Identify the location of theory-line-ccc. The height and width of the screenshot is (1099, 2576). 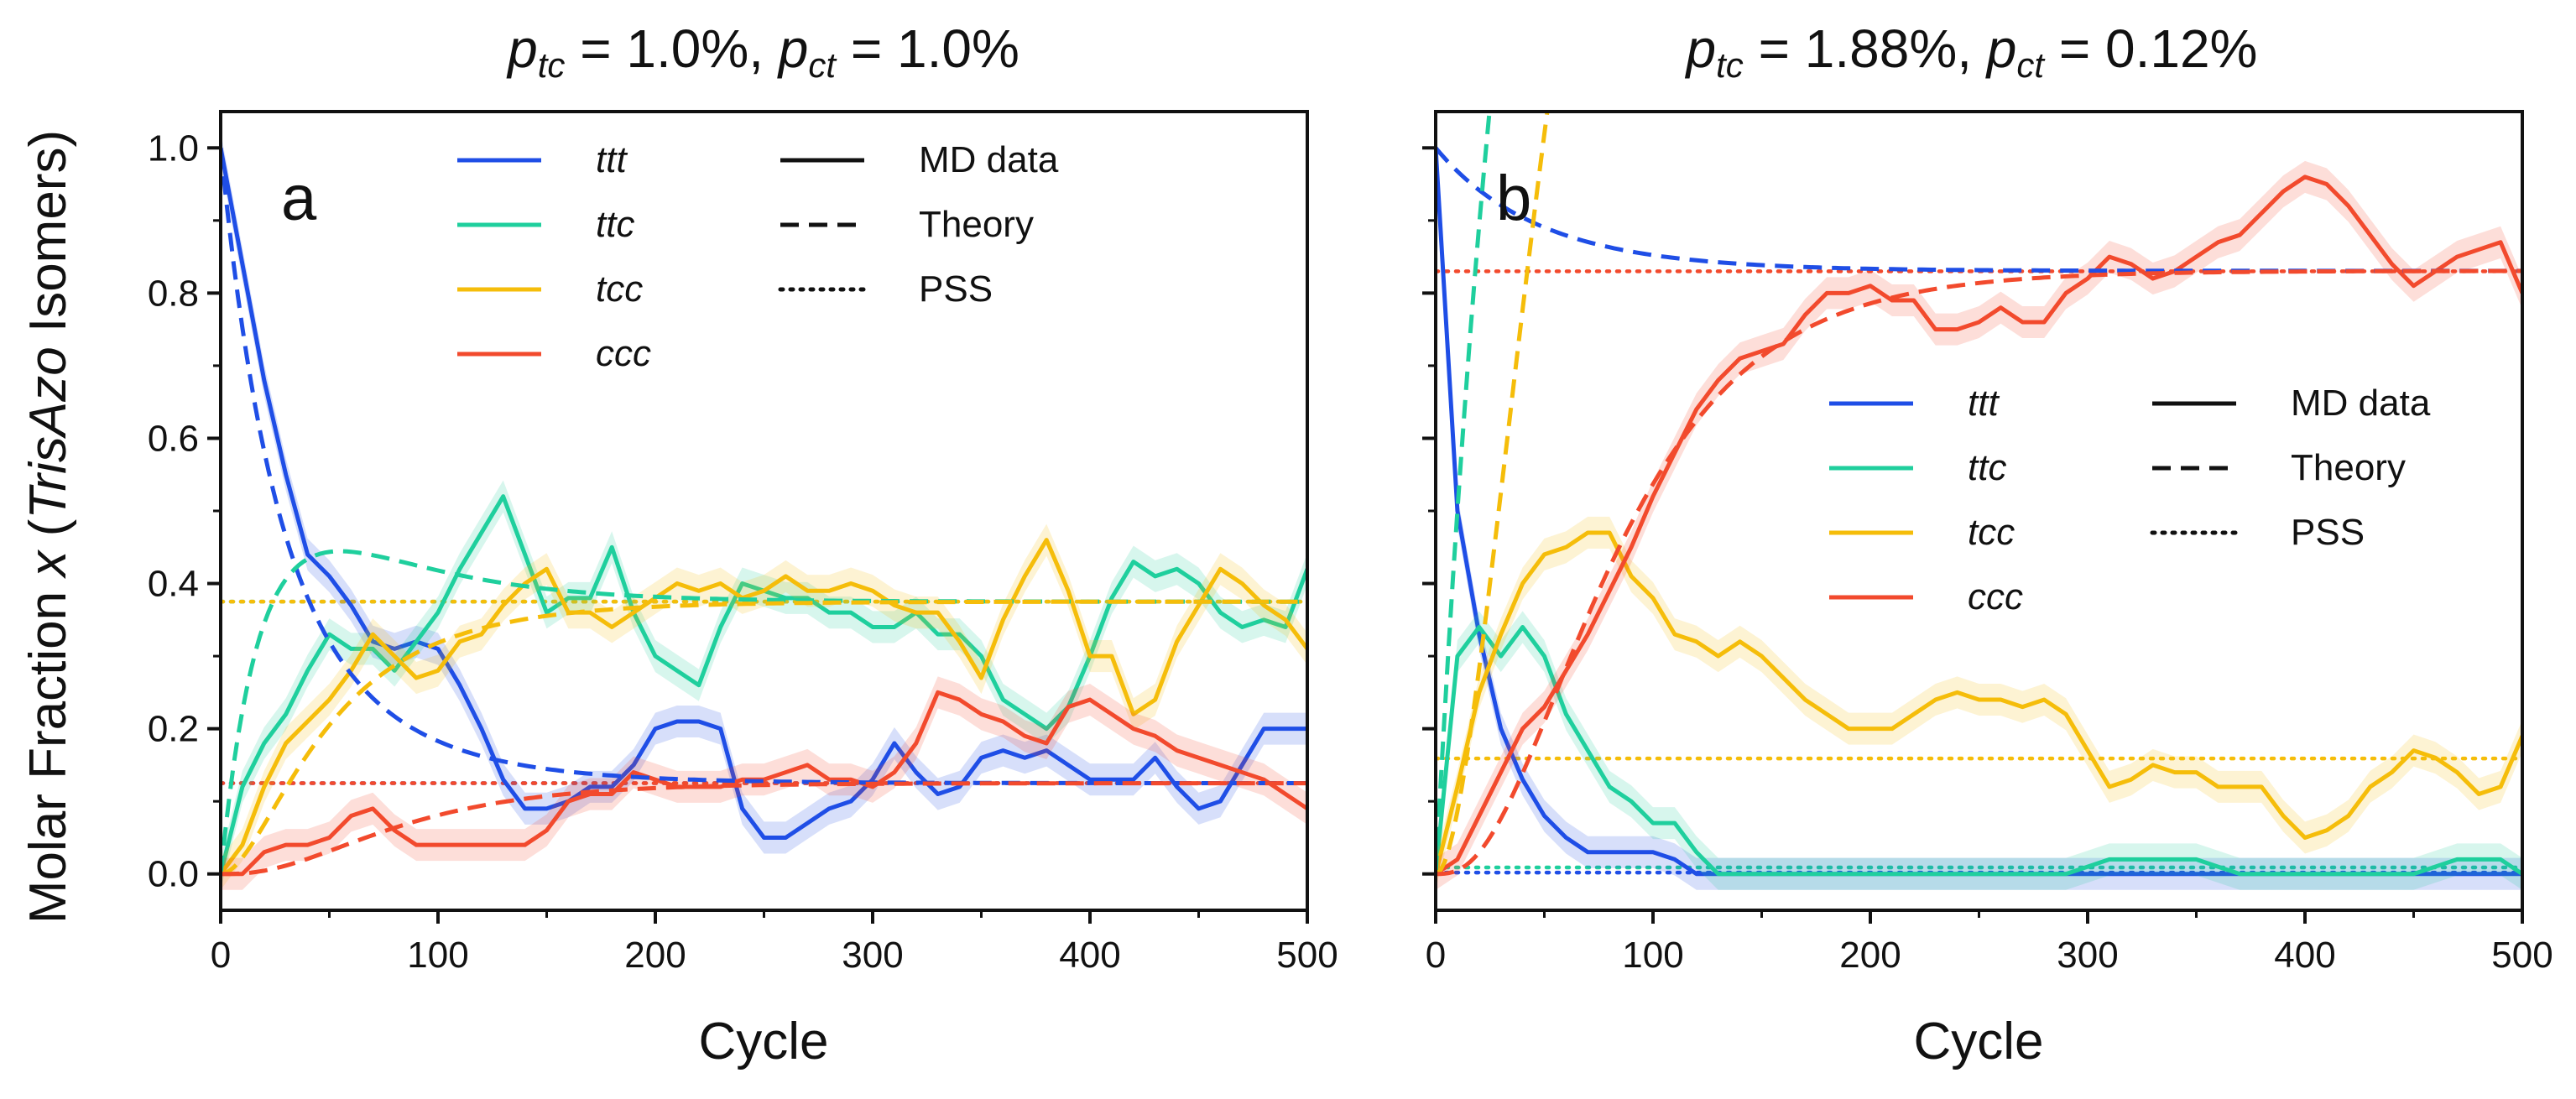
(764, 829).